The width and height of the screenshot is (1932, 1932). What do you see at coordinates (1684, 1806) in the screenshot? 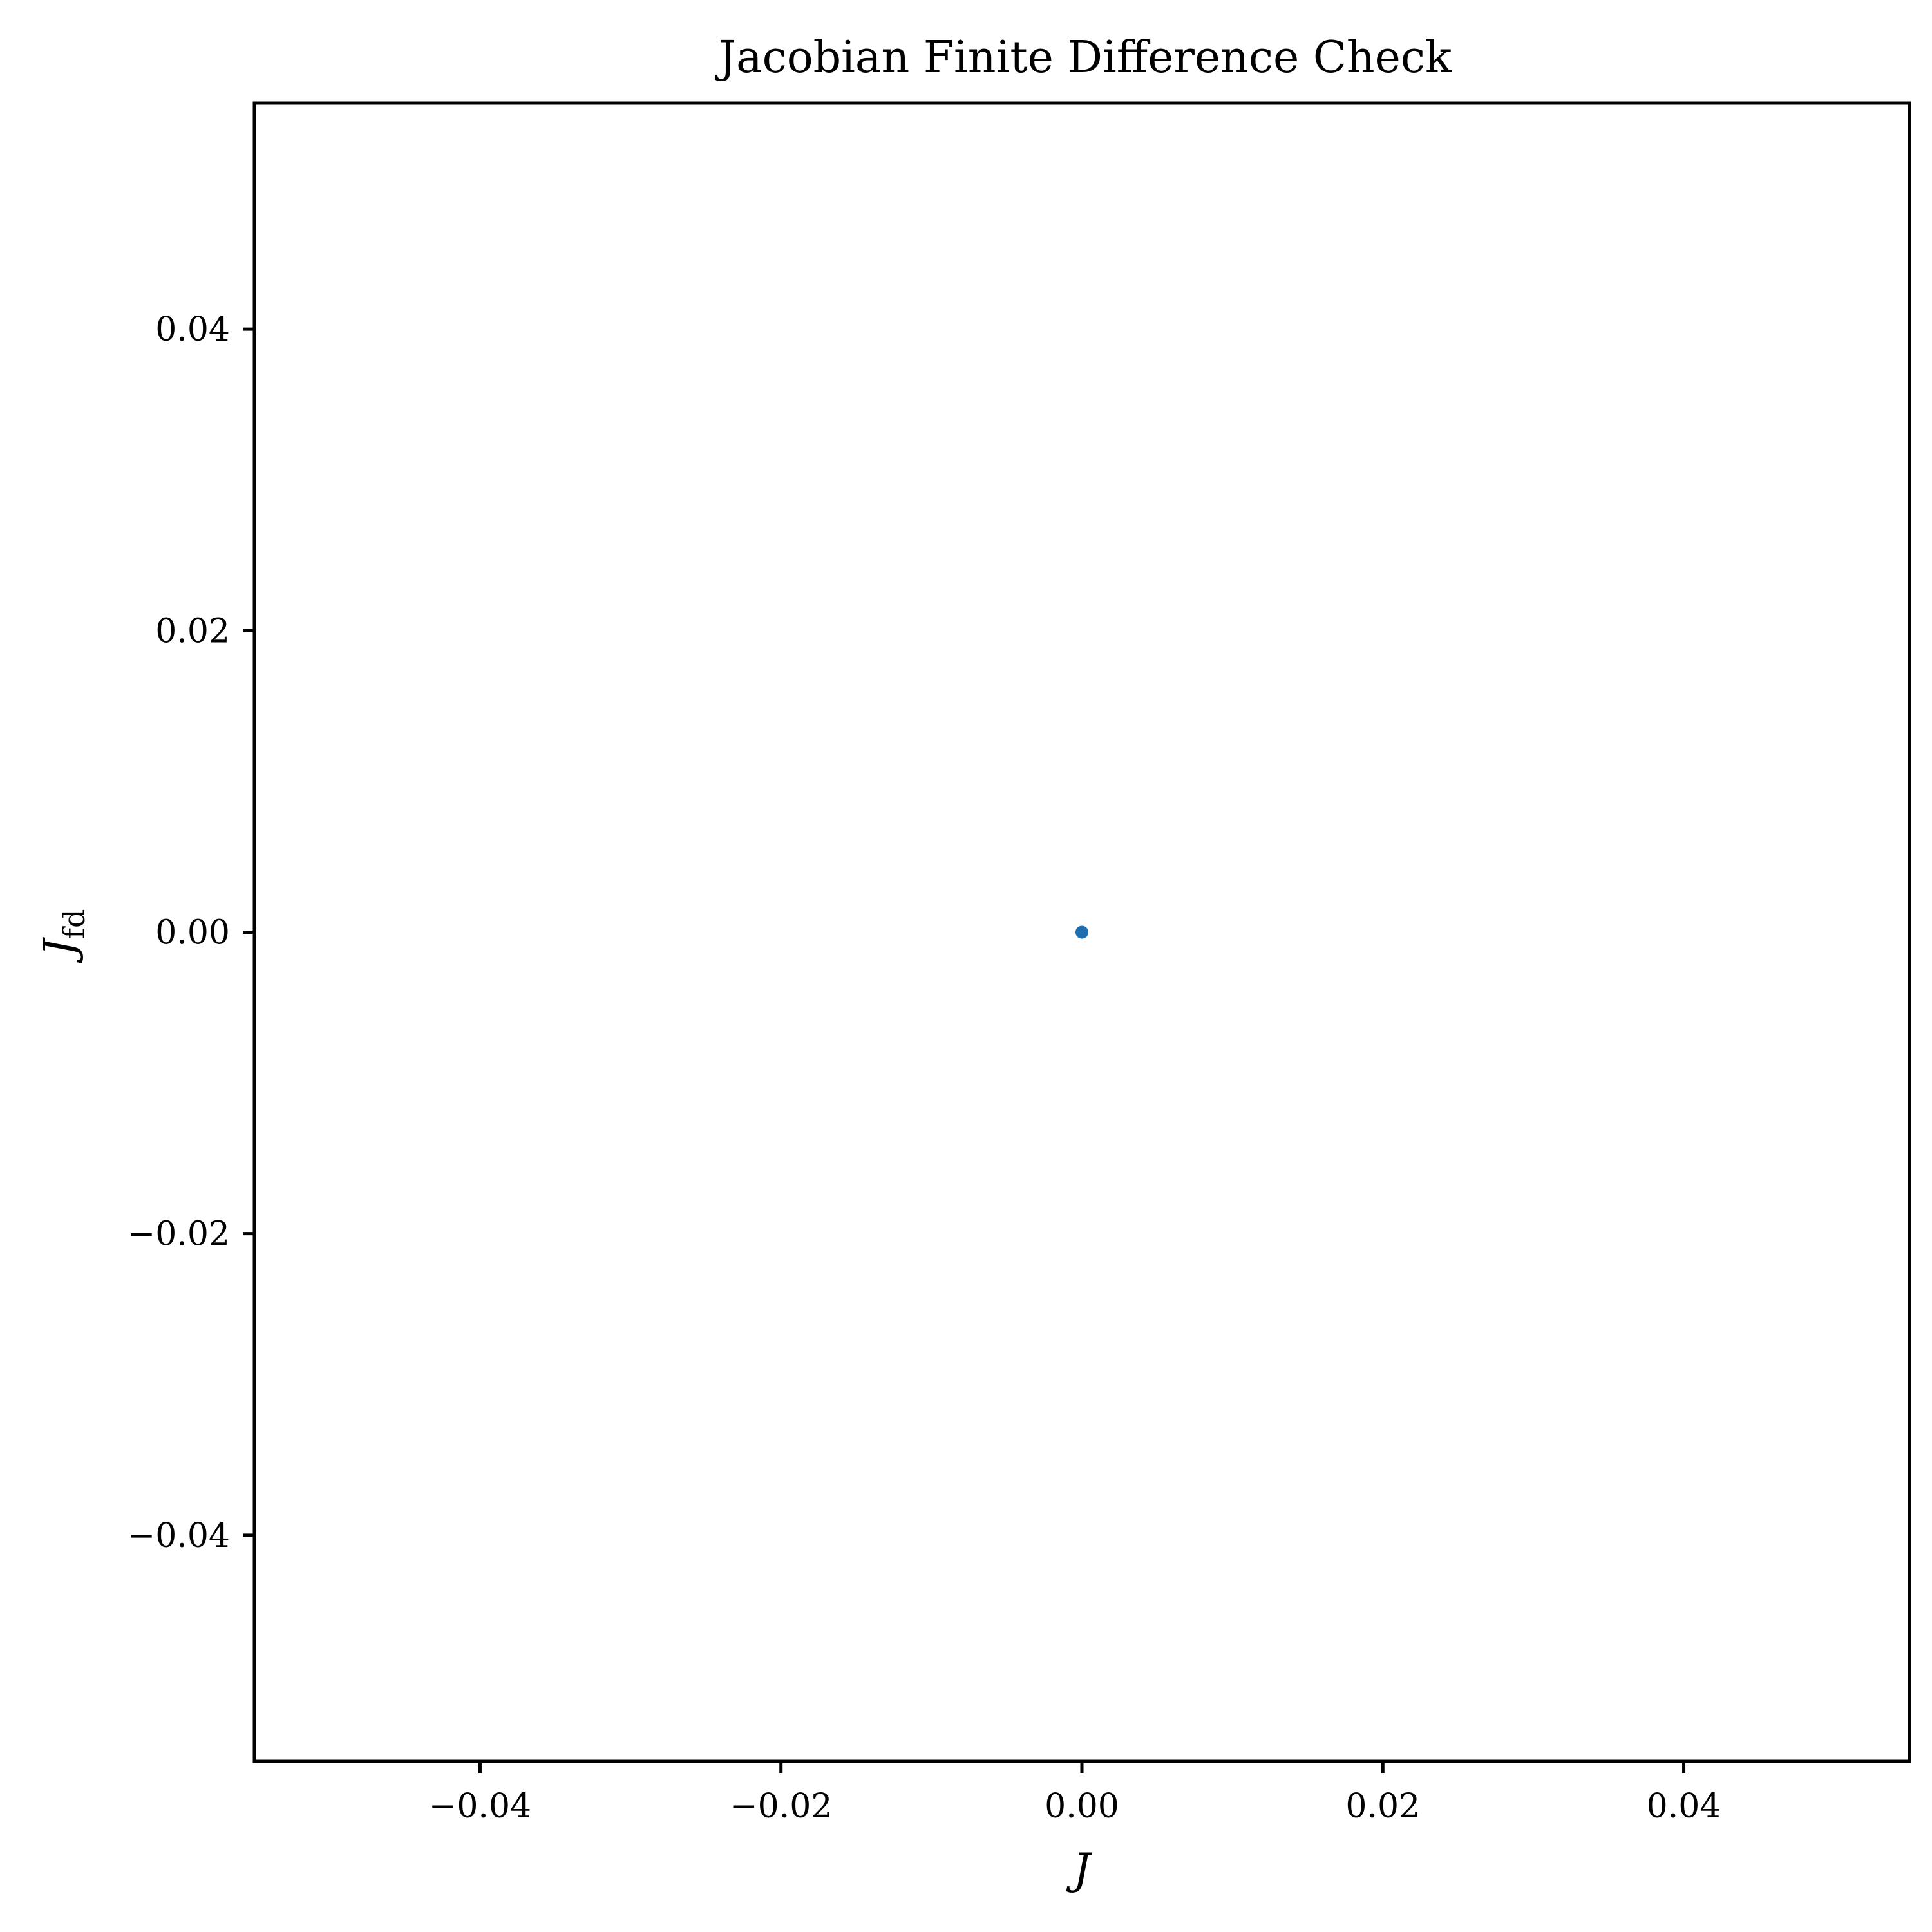
I see `x-tick-label: 0.04` at bounding box center [1684, 1806].